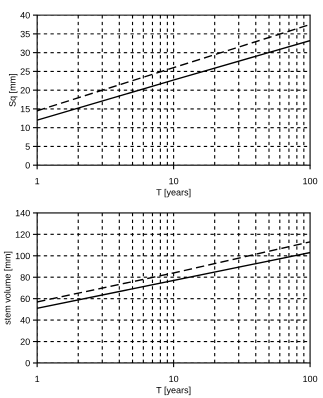 This screenshot has height=398, width=323. Describe the element at coordinates (25, 128) in the screenshot. I see `y-tick-label: 10` at that location.